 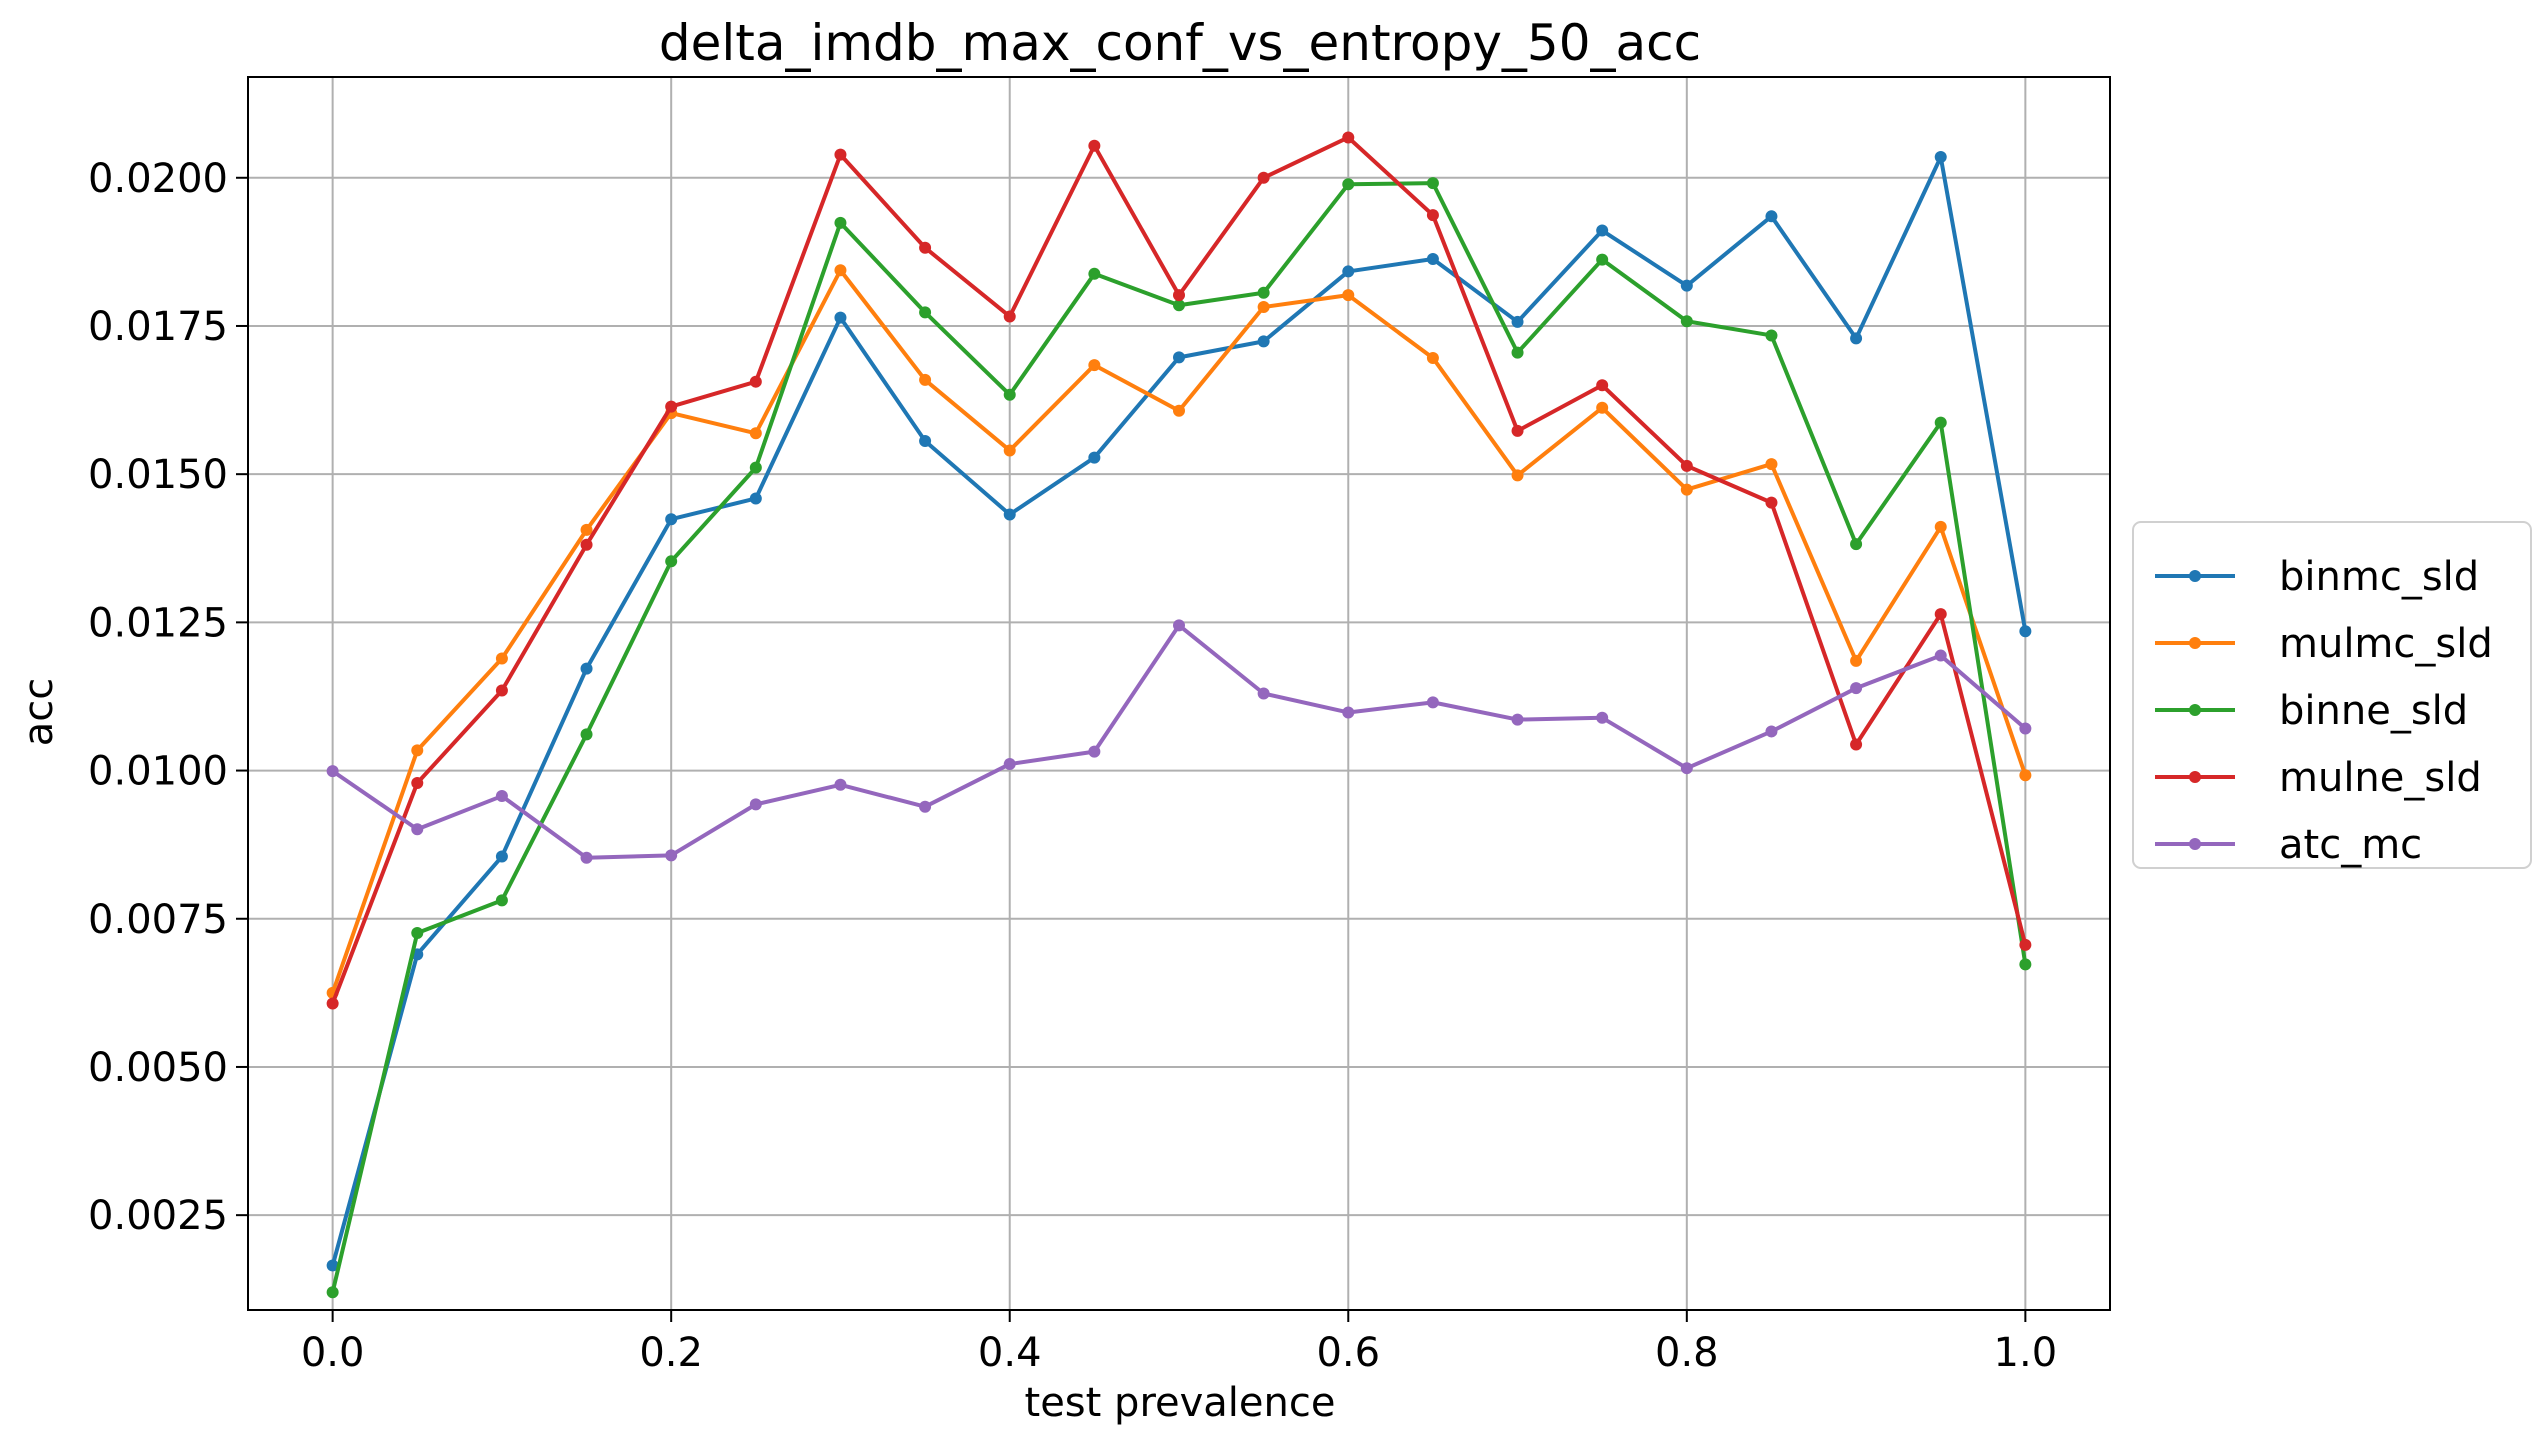 What do you see at coordinates (2379, 577) in the screenshot?
I see `legend-label: binmc_sld` at bounding box center [2379, 577].